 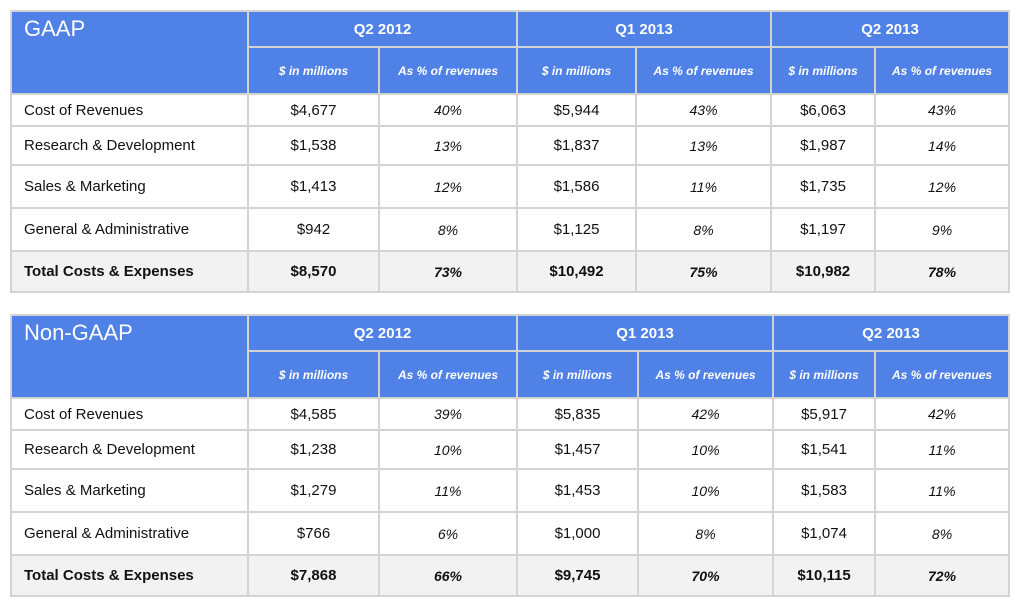 I want to click on percent-cell: 39%, so click(x=448, y=414).